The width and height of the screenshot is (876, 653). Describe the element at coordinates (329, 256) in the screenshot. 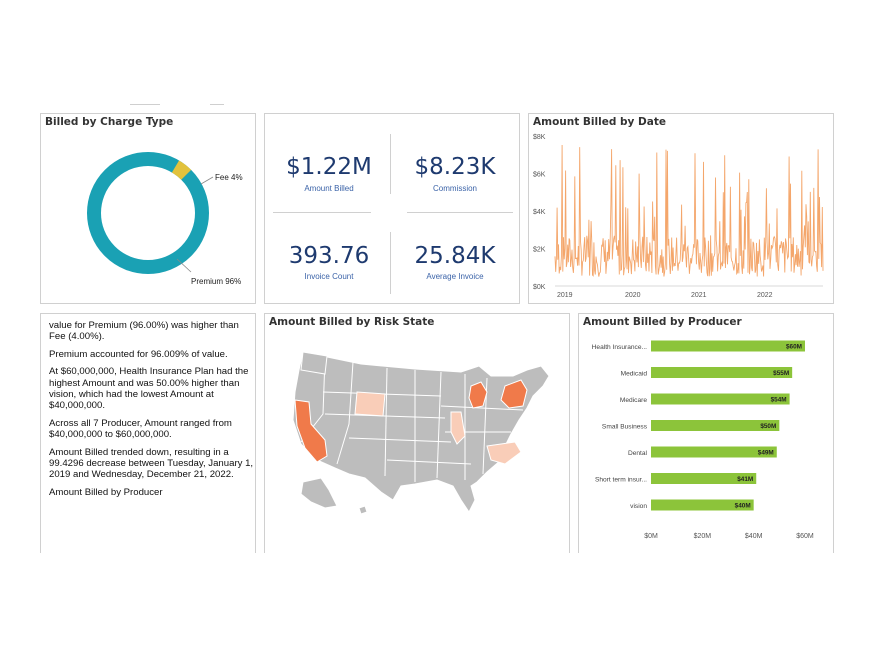

I see `invoice-count-value: 393.76` at that location.